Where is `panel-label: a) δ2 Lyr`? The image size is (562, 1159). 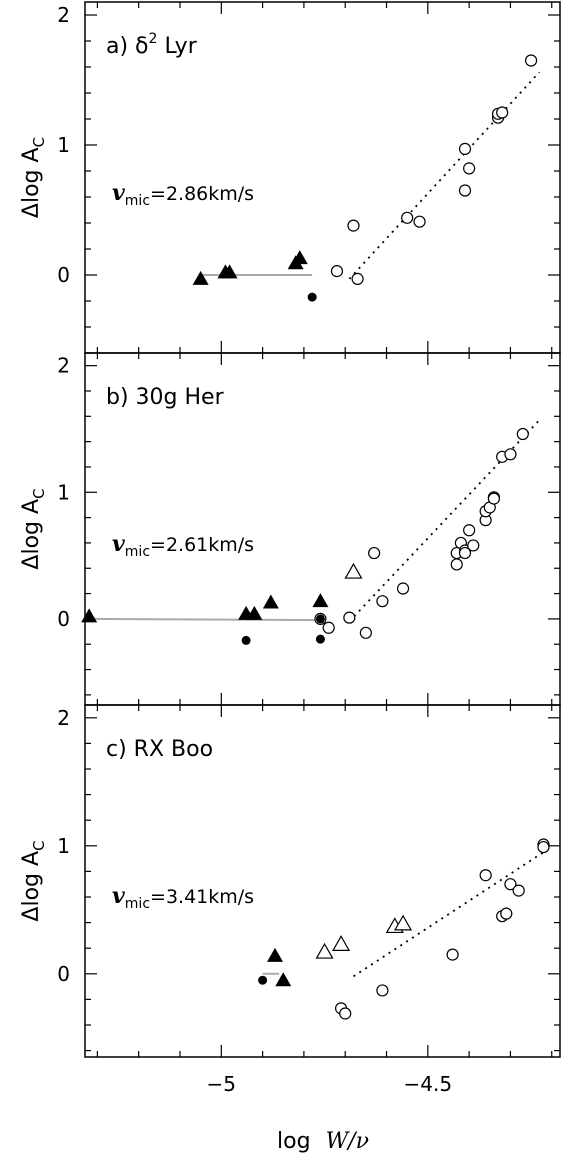 panel-label: a) δ2 Lyr is located at coordinates (152, 45).